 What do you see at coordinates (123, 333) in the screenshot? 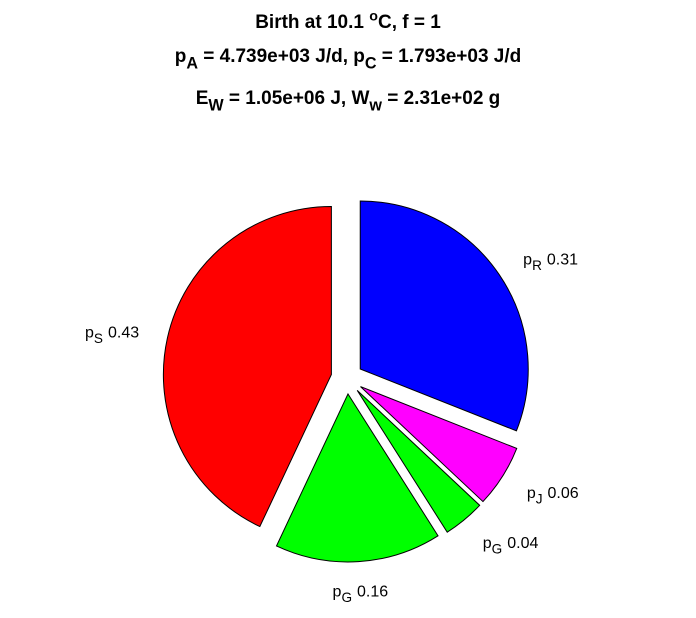
I see `slice-value: 0.43` at bounding box center [123, 333].